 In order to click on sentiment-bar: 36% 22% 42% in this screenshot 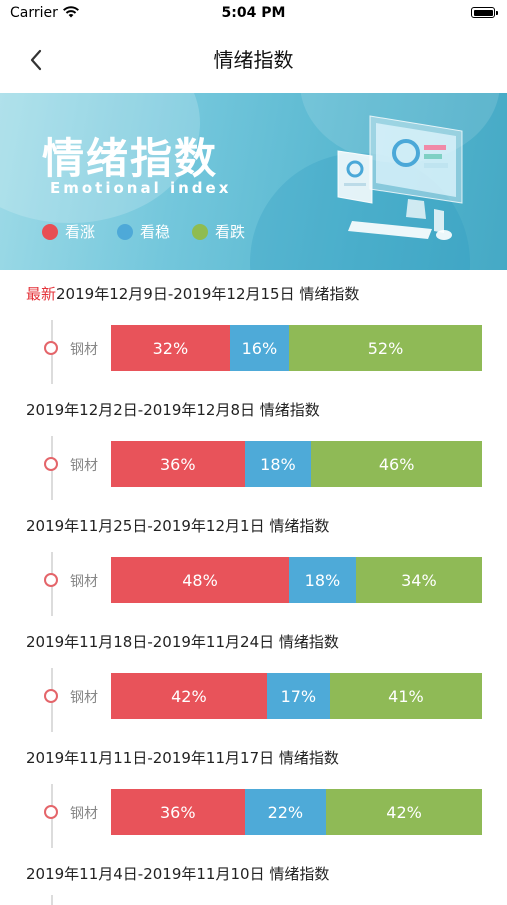, I will do `click(296, 812)`.